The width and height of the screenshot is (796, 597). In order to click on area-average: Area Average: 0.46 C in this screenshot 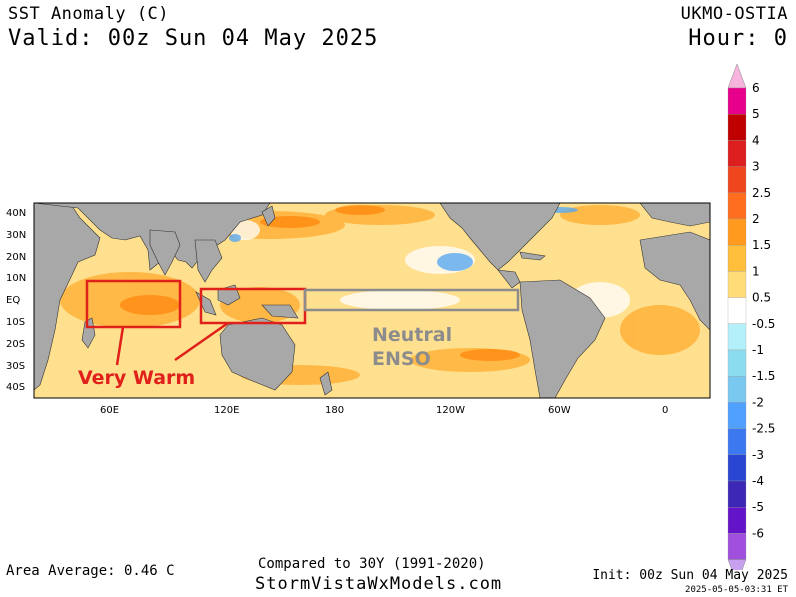, I will do `click(90, 571)`.